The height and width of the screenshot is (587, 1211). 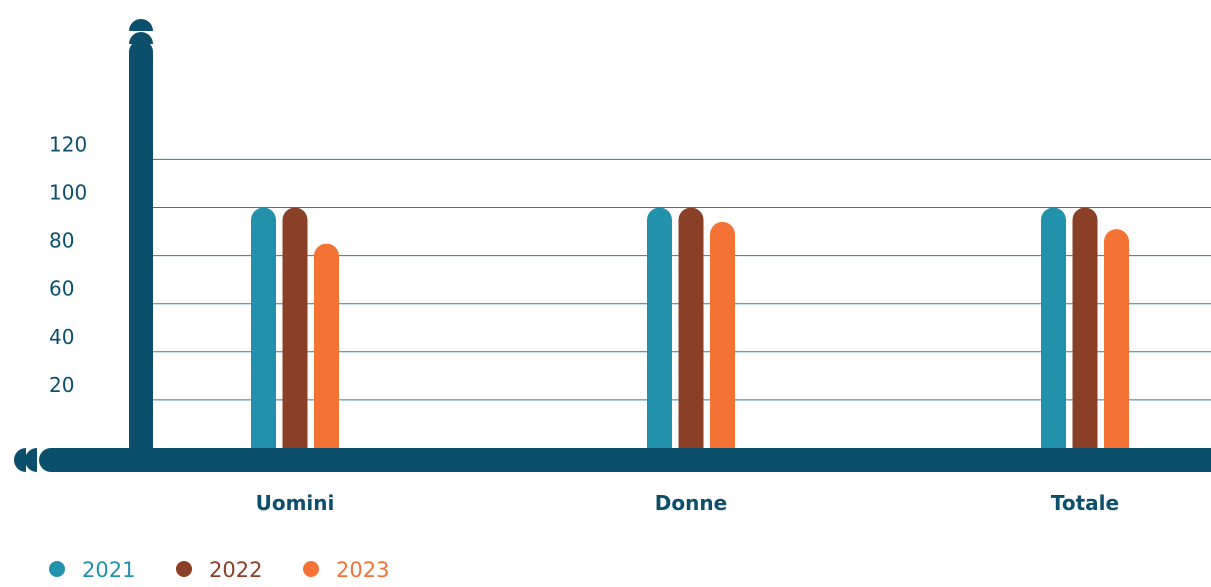 What do you see at coordinates (31, 460) in the screenshot?
I see `x-axis-cap-middle` at bounding box center [31, 460].